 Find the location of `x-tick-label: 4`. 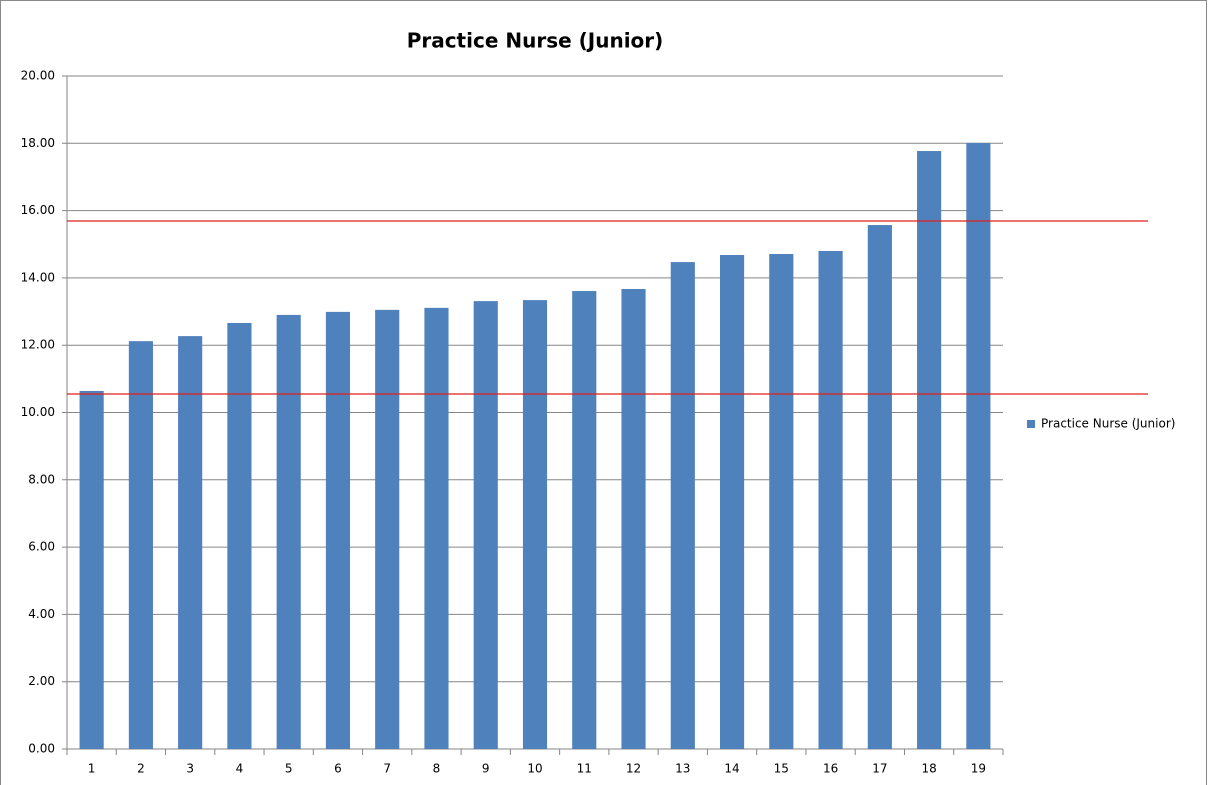

x-tick-label: 4 is located at coordinates (240, 769).